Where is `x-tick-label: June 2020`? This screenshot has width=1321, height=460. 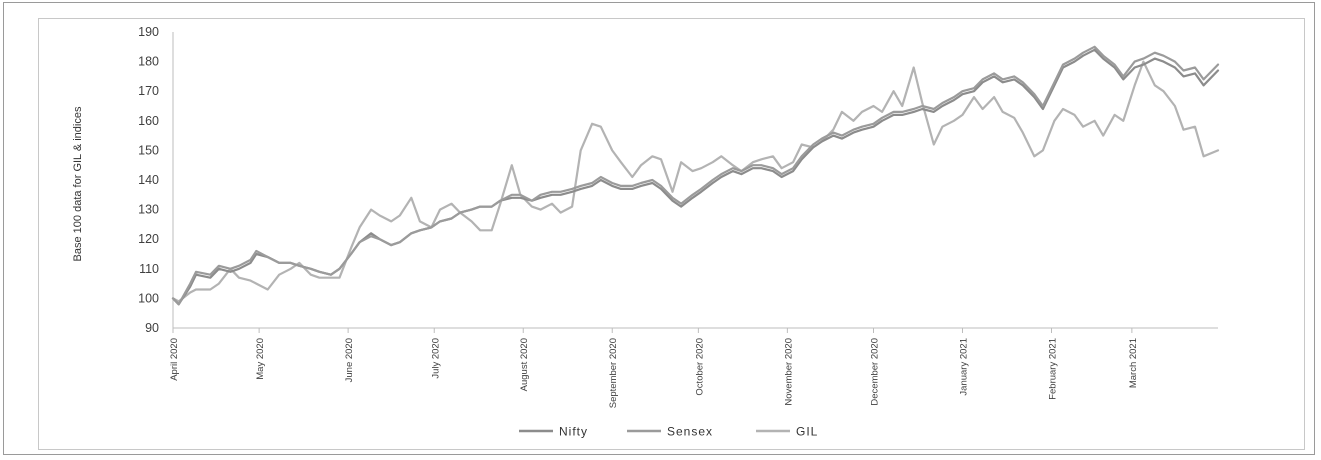
x-tick-label: June 2020 is located at coordinates (349, 360).